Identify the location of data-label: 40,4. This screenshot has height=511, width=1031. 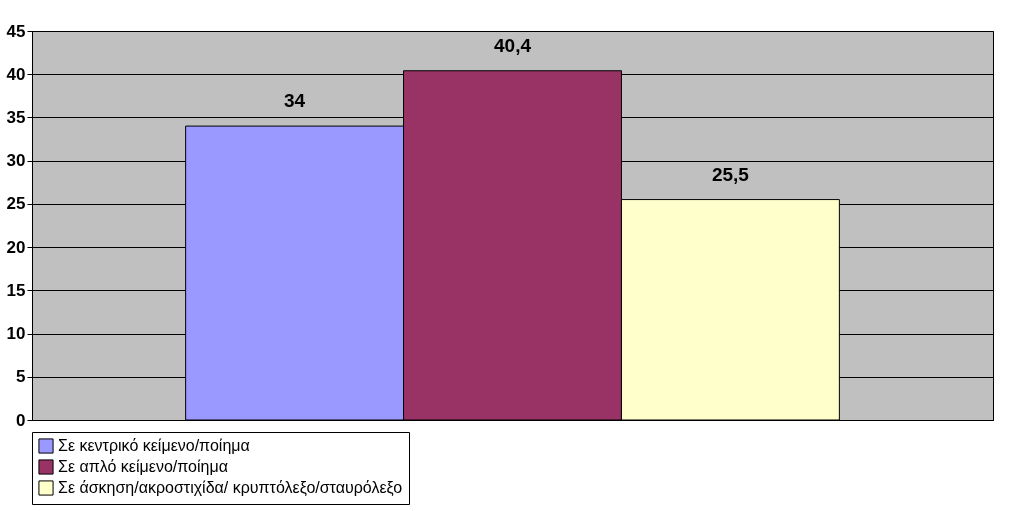
(513, 45).